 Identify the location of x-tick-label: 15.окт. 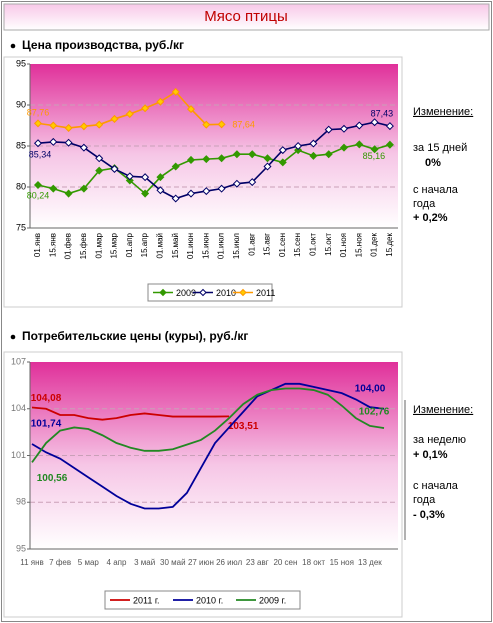
(328, 244).